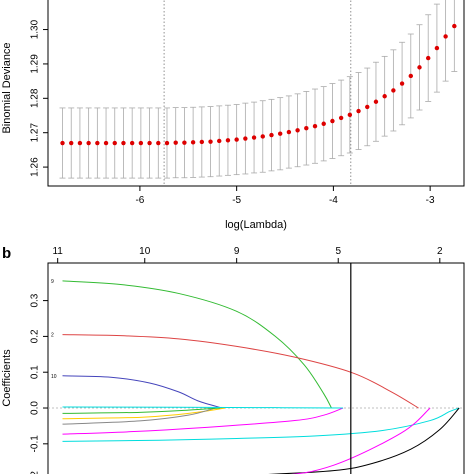  What do you see at coordinates (139, 200) in the screenshot?
I see `deviance-x-tick-label-0: -6` at bounding box center [139, 200].